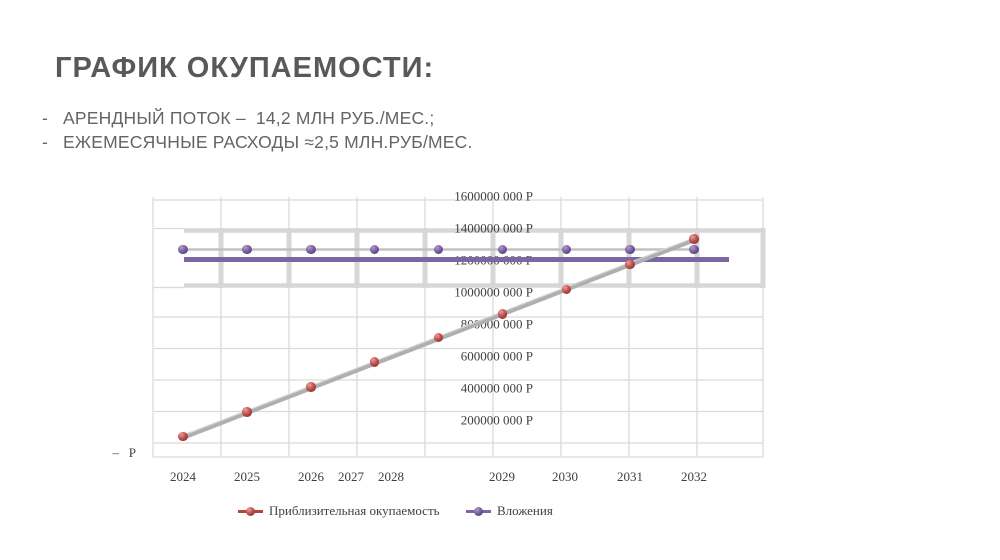 Image resolution: width=1000 pixels, height=560 pixels. What do you see at coordinates (497, 324) in the screenshot?
I see `y-tick-label: 800000 000 Р` at bounding box center [497, 324].